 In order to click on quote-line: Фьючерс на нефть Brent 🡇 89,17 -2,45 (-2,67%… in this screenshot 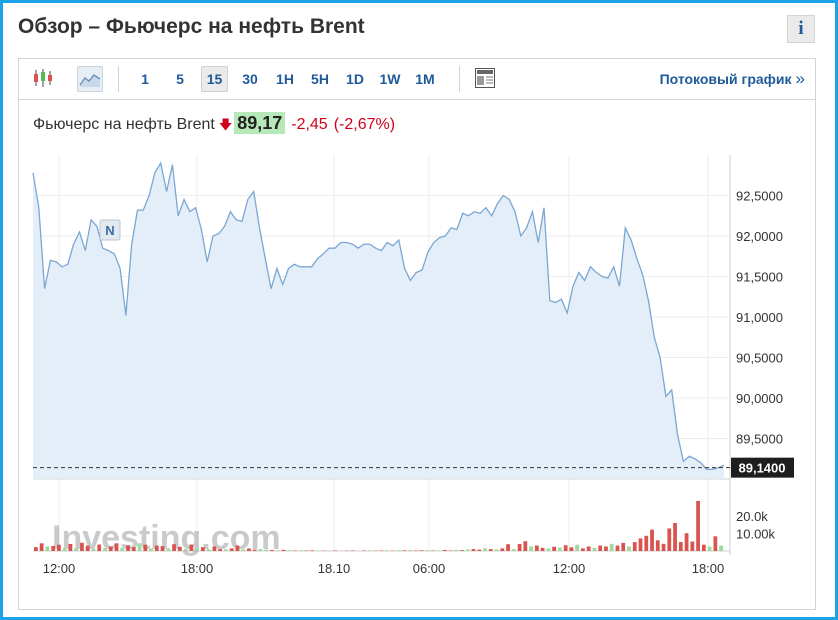, I will do `click(214, 125)`.